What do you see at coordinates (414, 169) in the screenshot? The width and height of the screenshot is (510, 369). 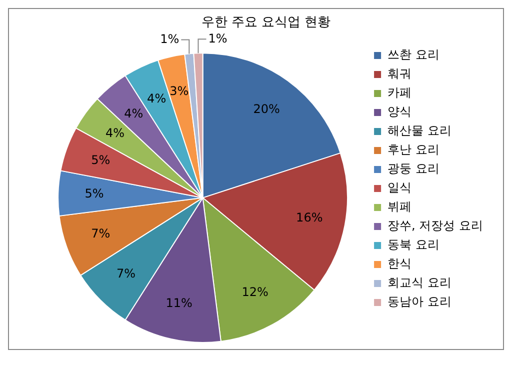 I see `legend-label: 광둥 요리` at bounding box center [414, 169].